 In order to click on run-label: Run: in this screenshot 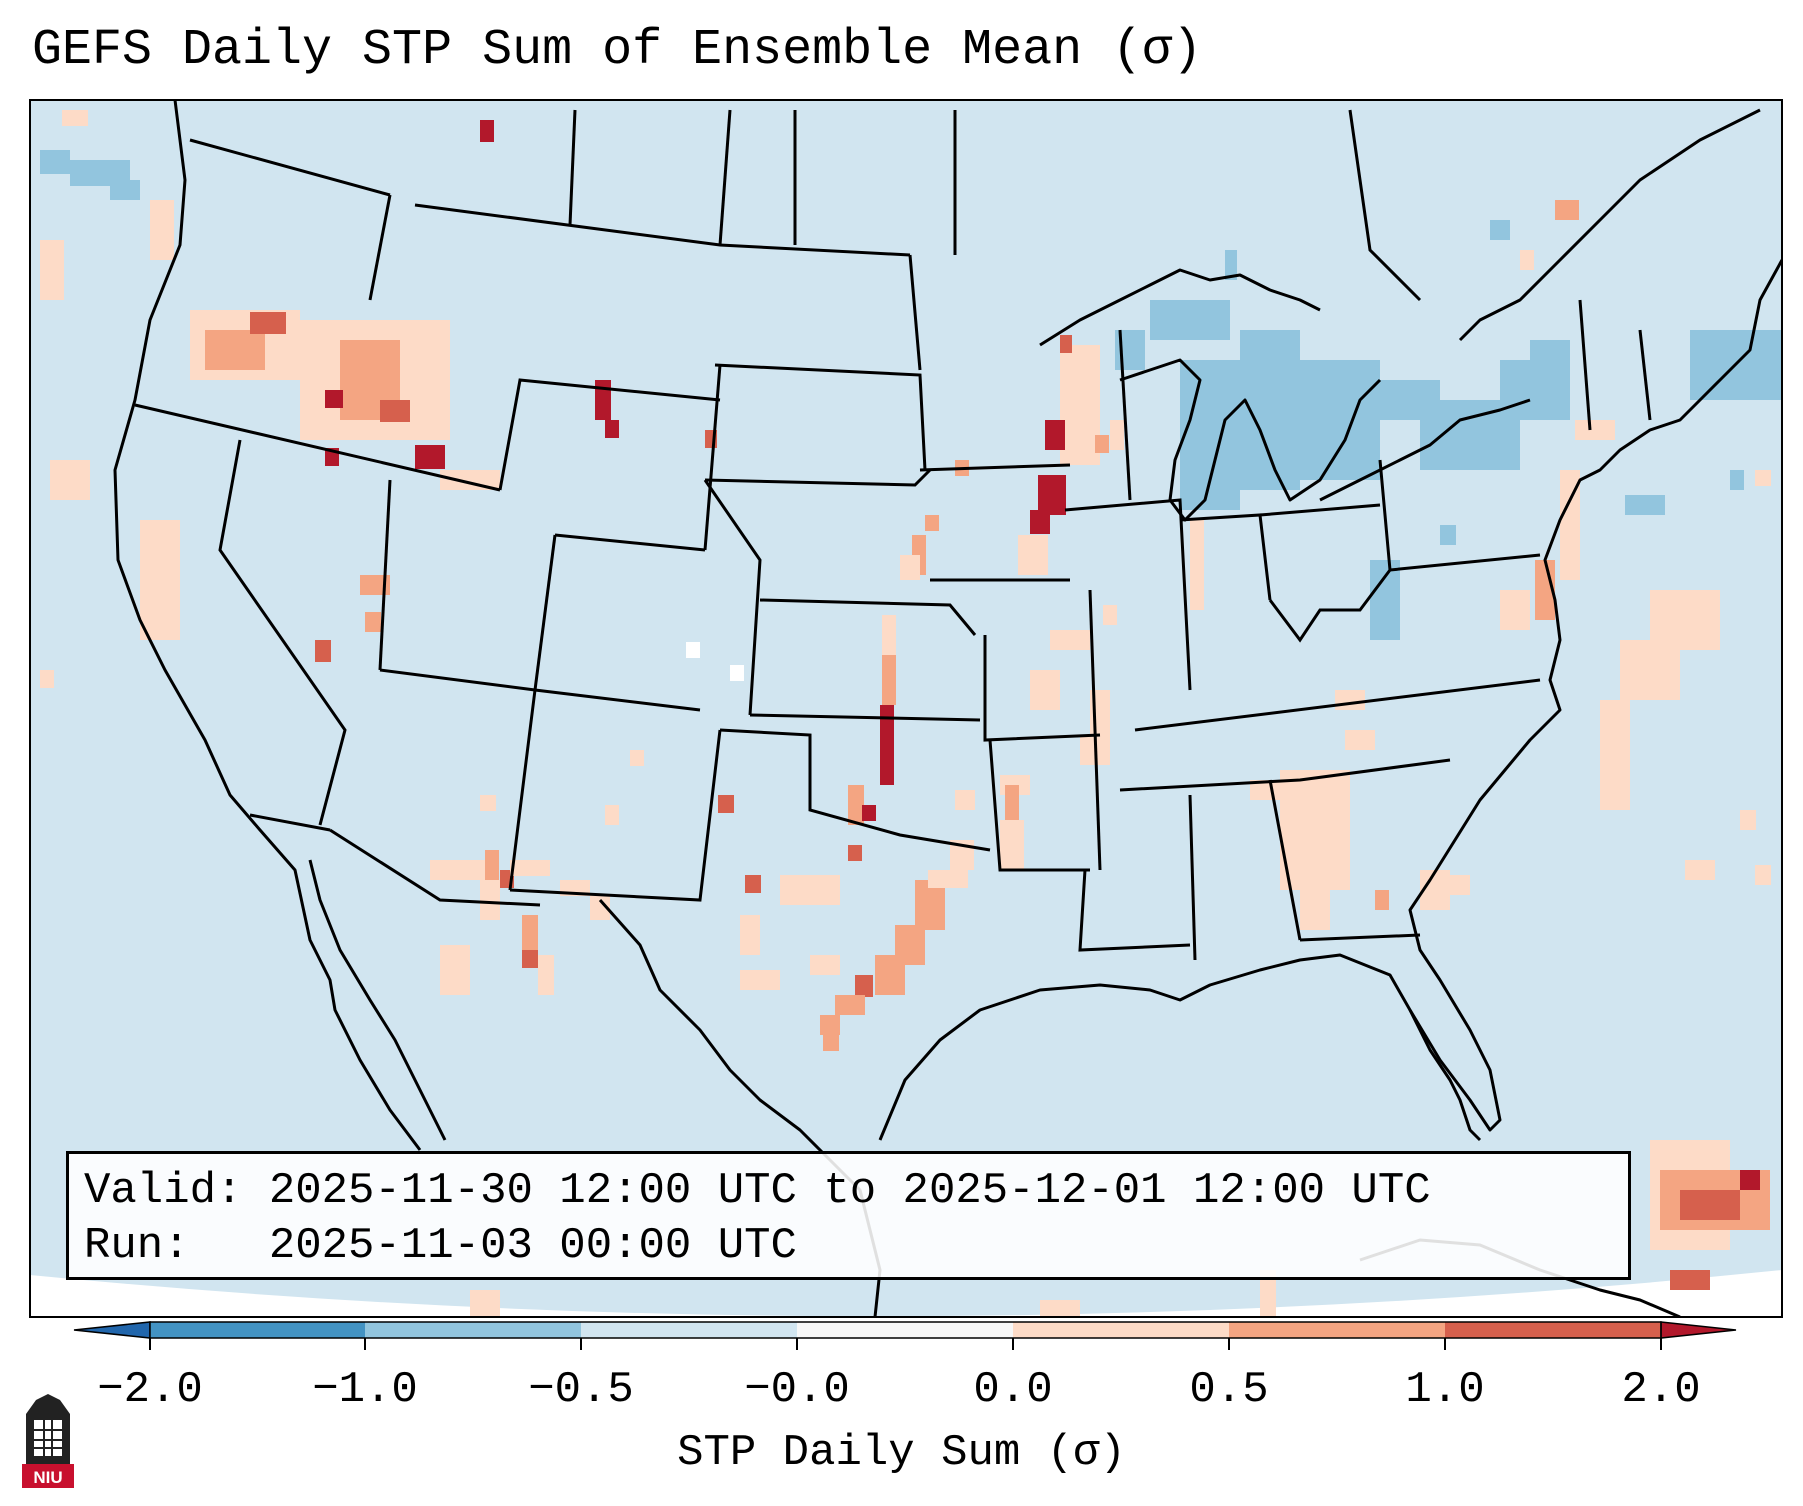, I will do `click(137, 1246)`.